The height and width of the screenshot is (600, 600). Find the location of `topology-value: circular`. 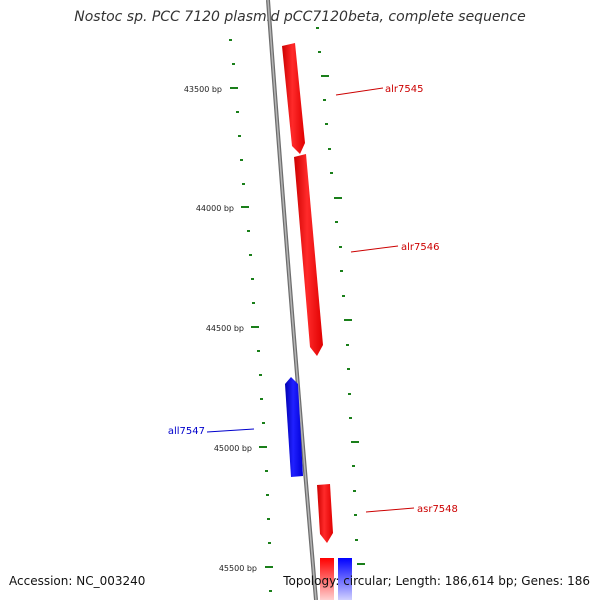

topology-value: circular is located at coordinates (365, 581).